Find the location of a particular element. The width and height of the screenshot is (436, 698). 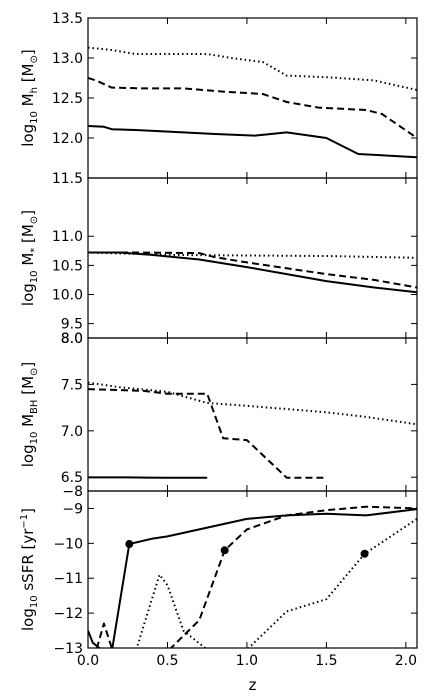

y-tick-label: 12.5 is located at coordinates (67, 99).